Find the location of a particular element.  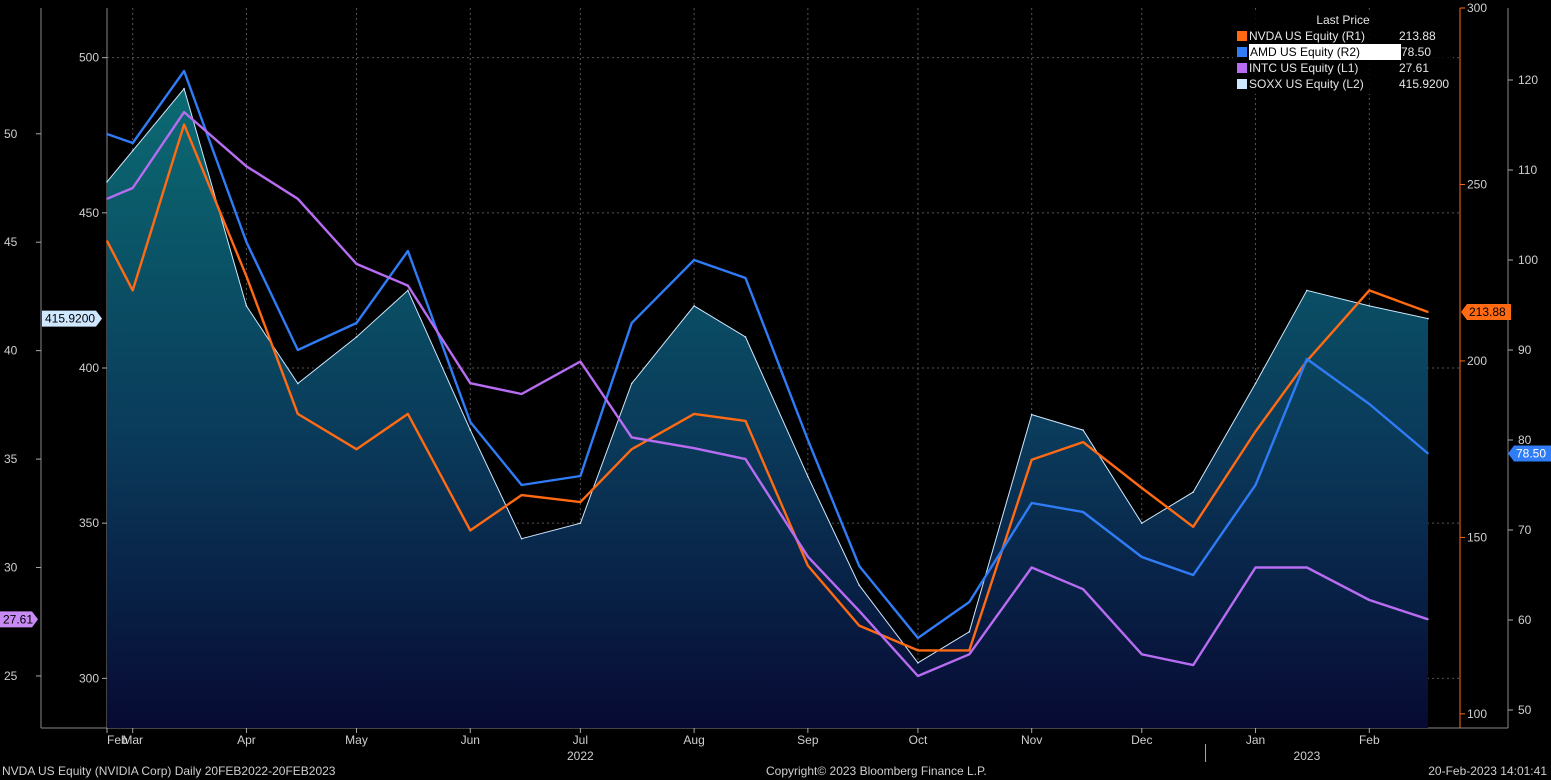

tick-label-l1: 50 is located at coordinates (11, 134).